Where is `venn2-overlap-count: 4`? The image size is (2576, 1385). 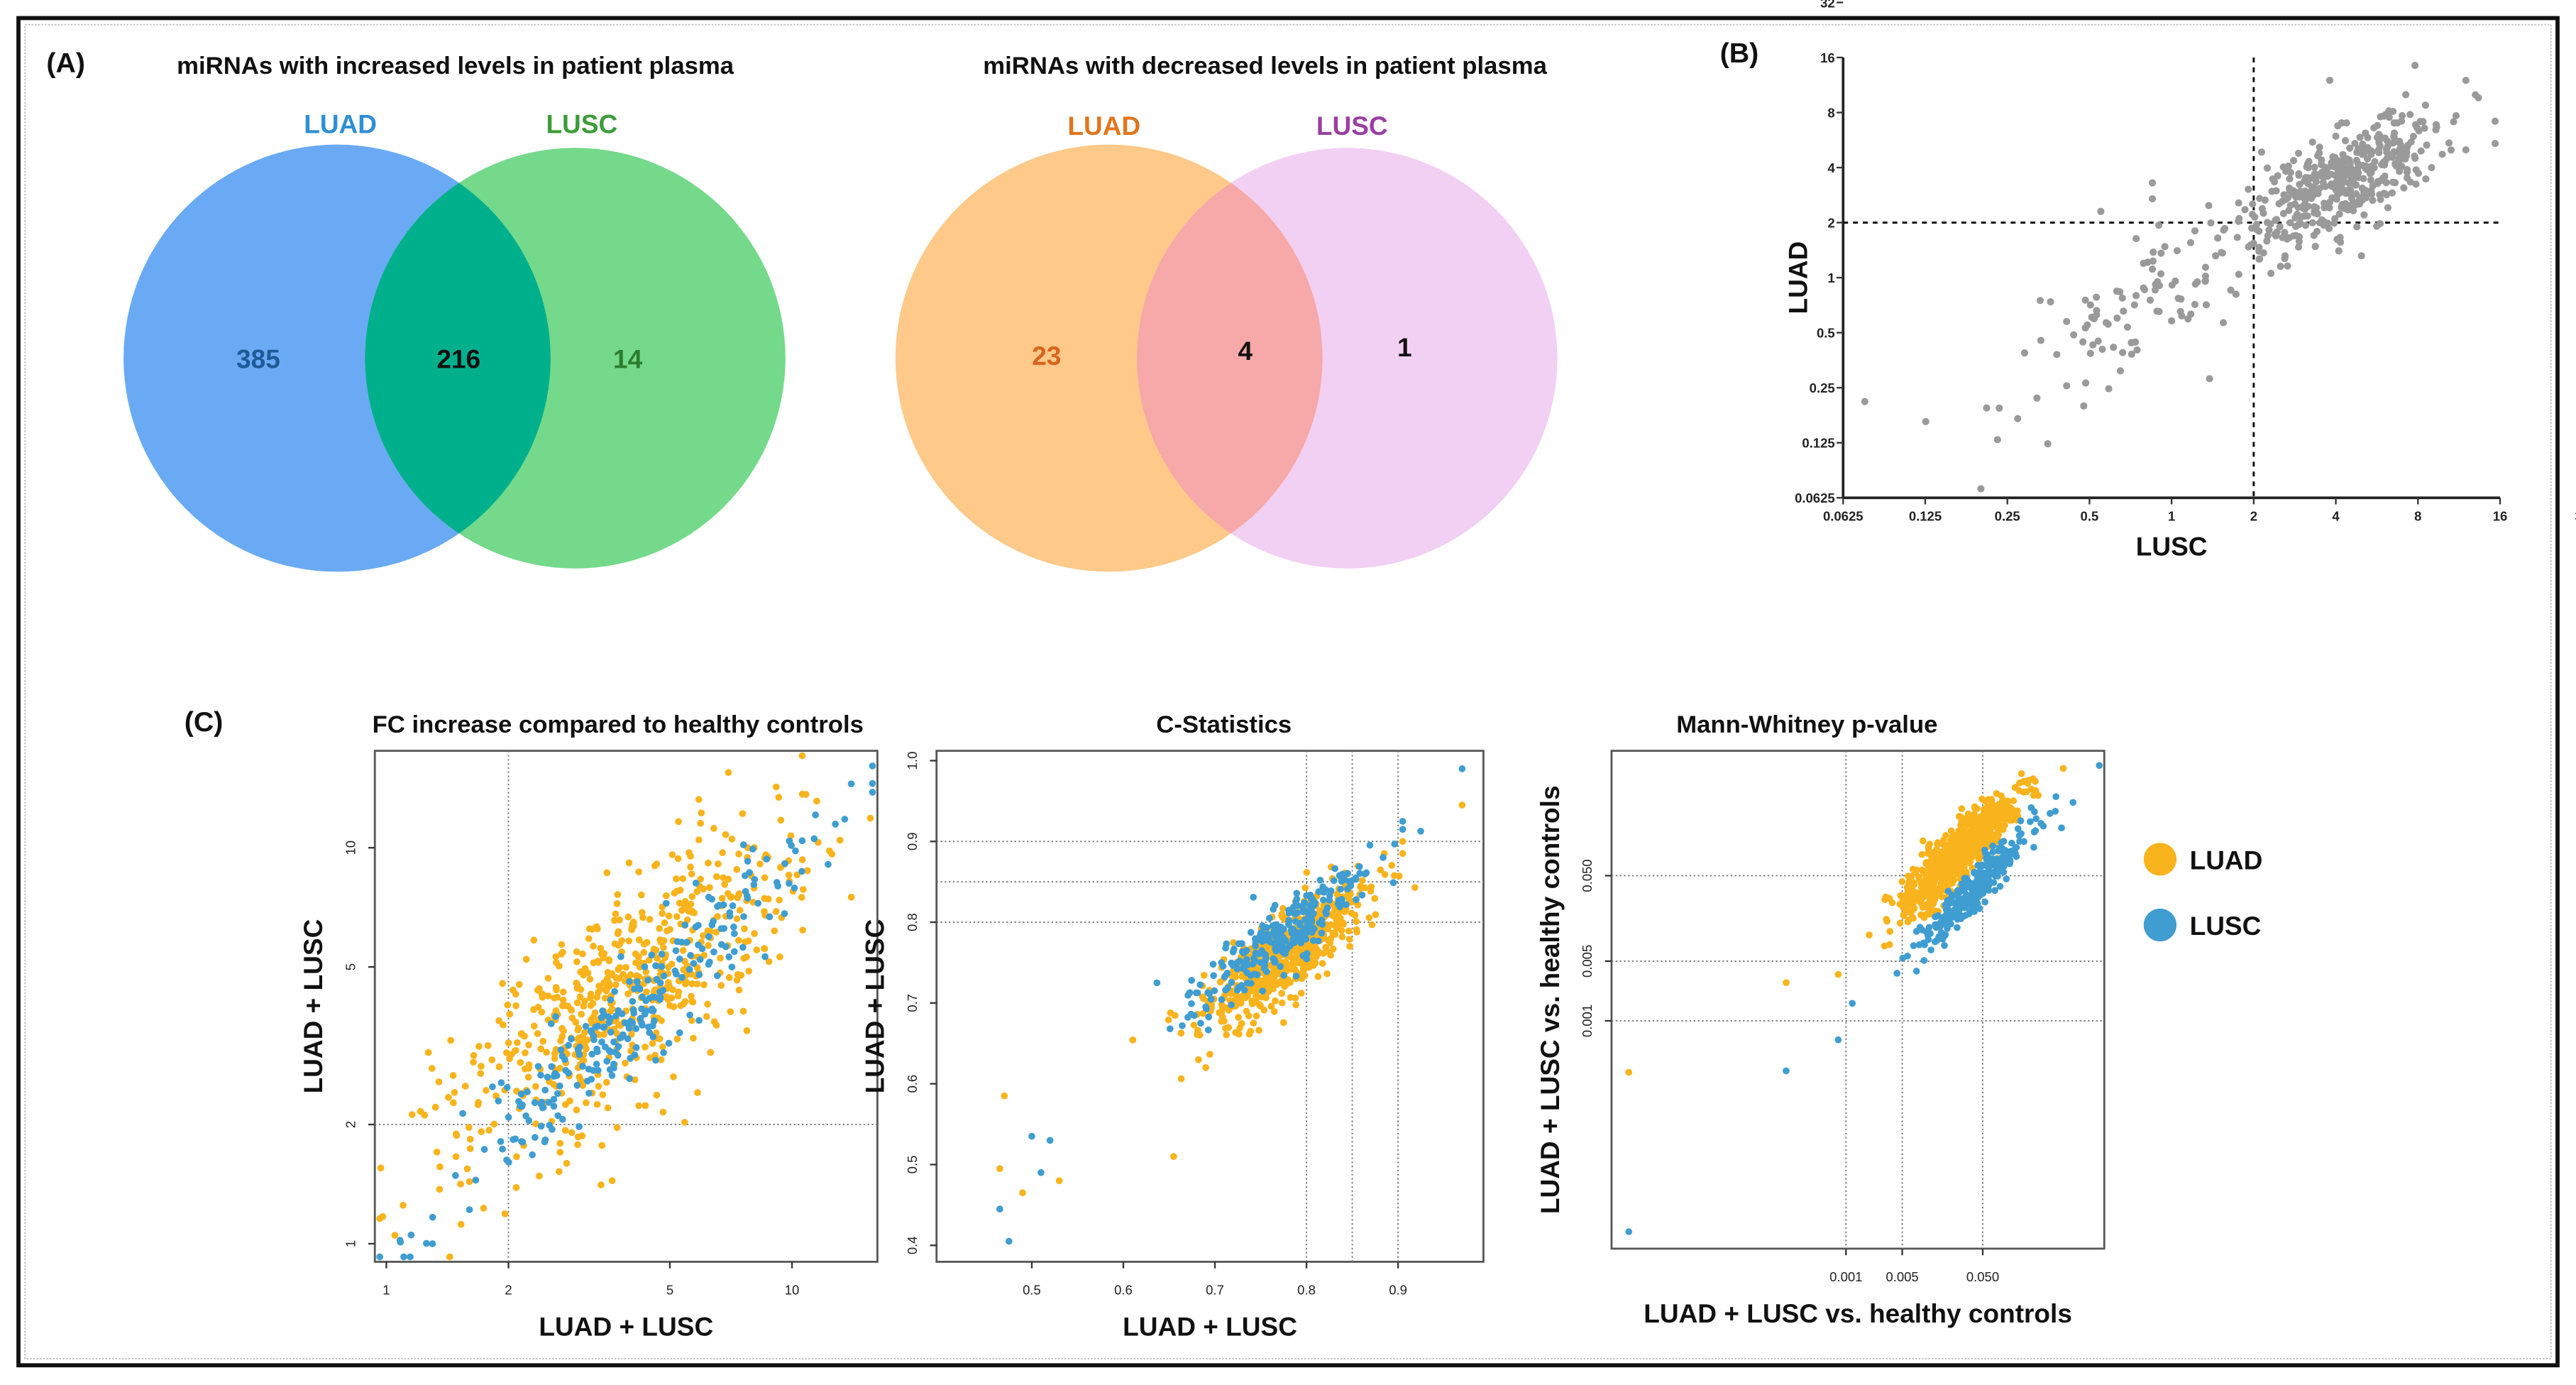 venn2-overlap-count: 4 is located at coordinates (1245, 351).